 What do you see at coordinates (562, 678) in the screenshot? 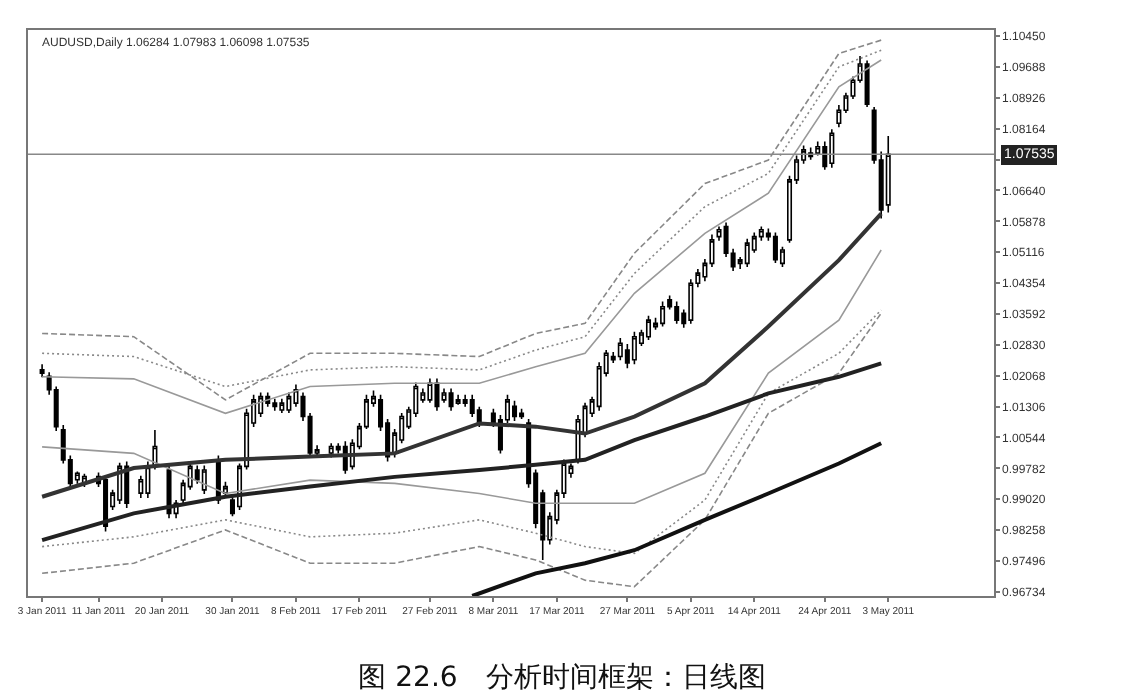
I see `text: 图 22.6 分析时间框架：日线图` at bounding box center [562, 678].